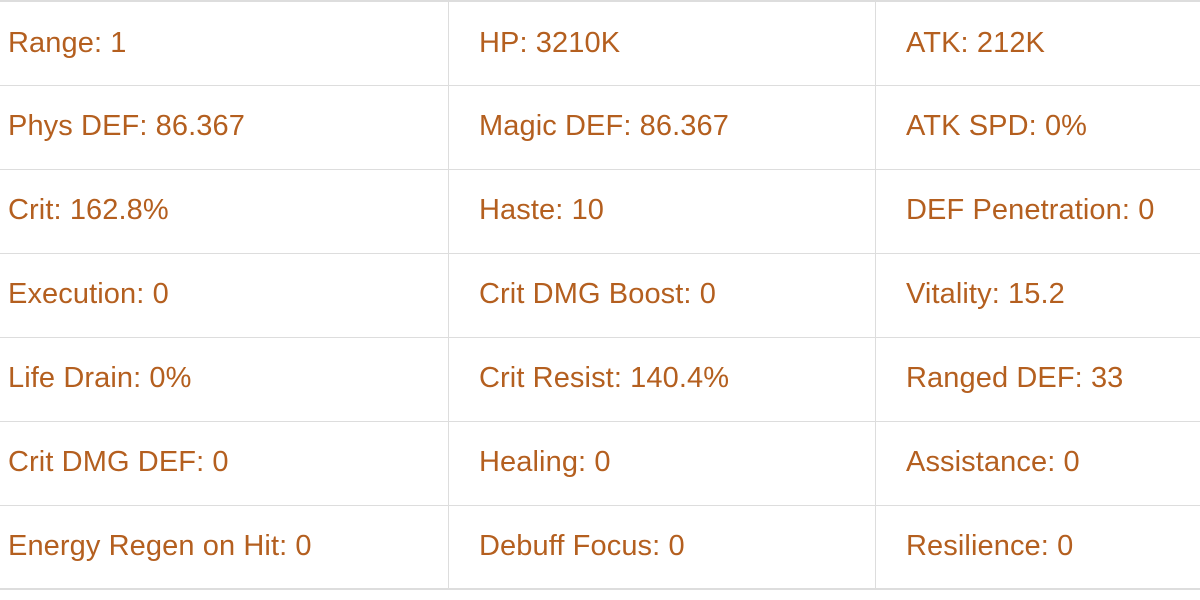 The height and width of the screenshot is (600, 1200). I want to click on stats-row: Crit DMG DEF: 0 Healing: 0 Assistance: 0, so click(600, 463).